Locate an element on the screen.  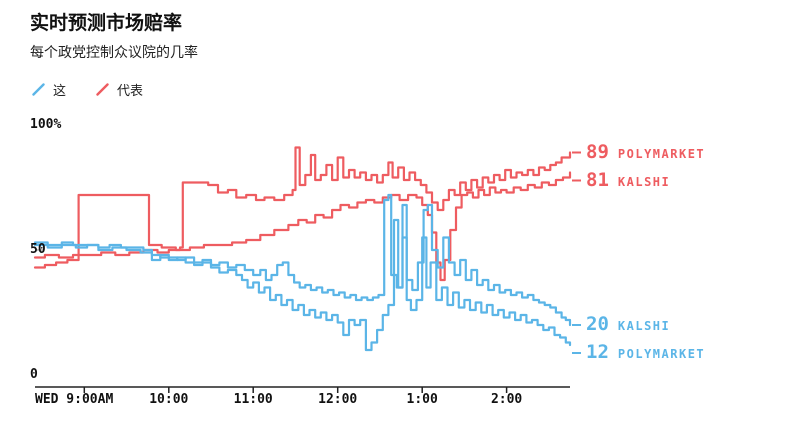
annotation-value: 89 is located at coordinates (597, 151).